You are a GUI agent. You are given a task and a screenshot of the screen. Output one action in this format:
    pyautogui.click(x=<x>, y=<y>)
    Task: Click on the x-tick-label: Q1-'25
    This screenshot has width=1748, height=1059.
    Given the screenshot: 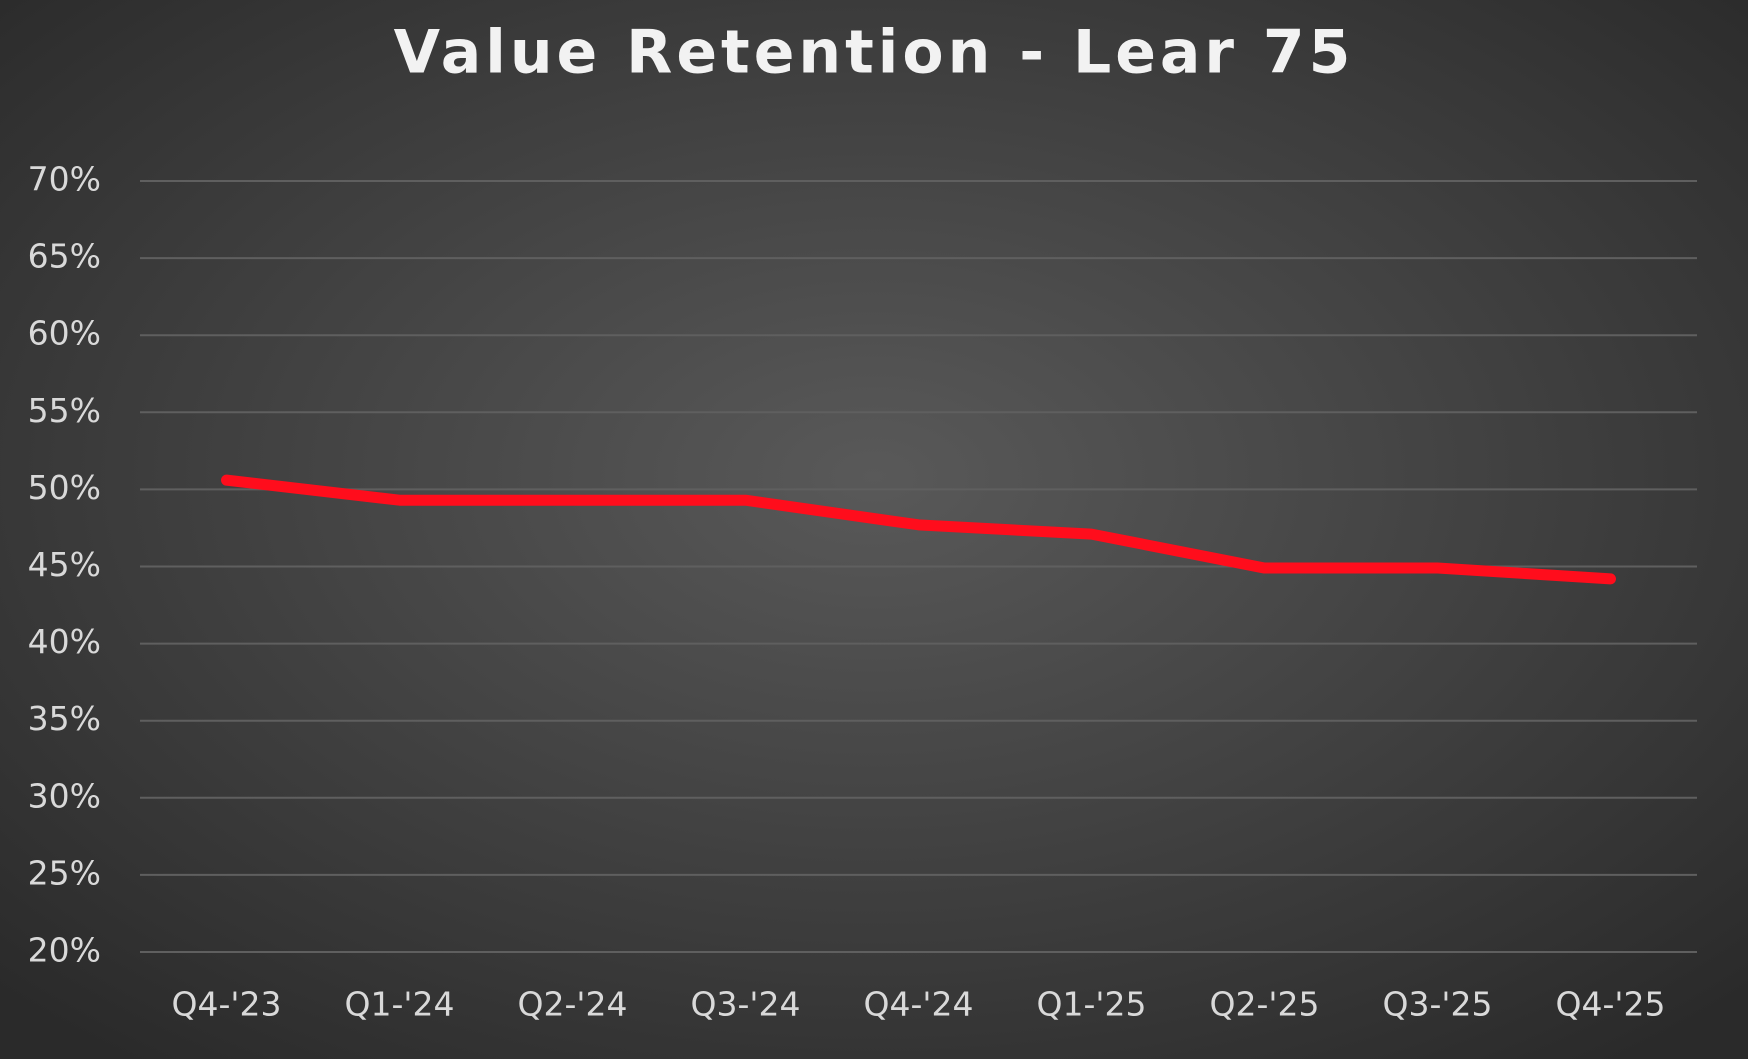 What is the action you would take?
    pyautogui.click(x=1092, y=1004)
    